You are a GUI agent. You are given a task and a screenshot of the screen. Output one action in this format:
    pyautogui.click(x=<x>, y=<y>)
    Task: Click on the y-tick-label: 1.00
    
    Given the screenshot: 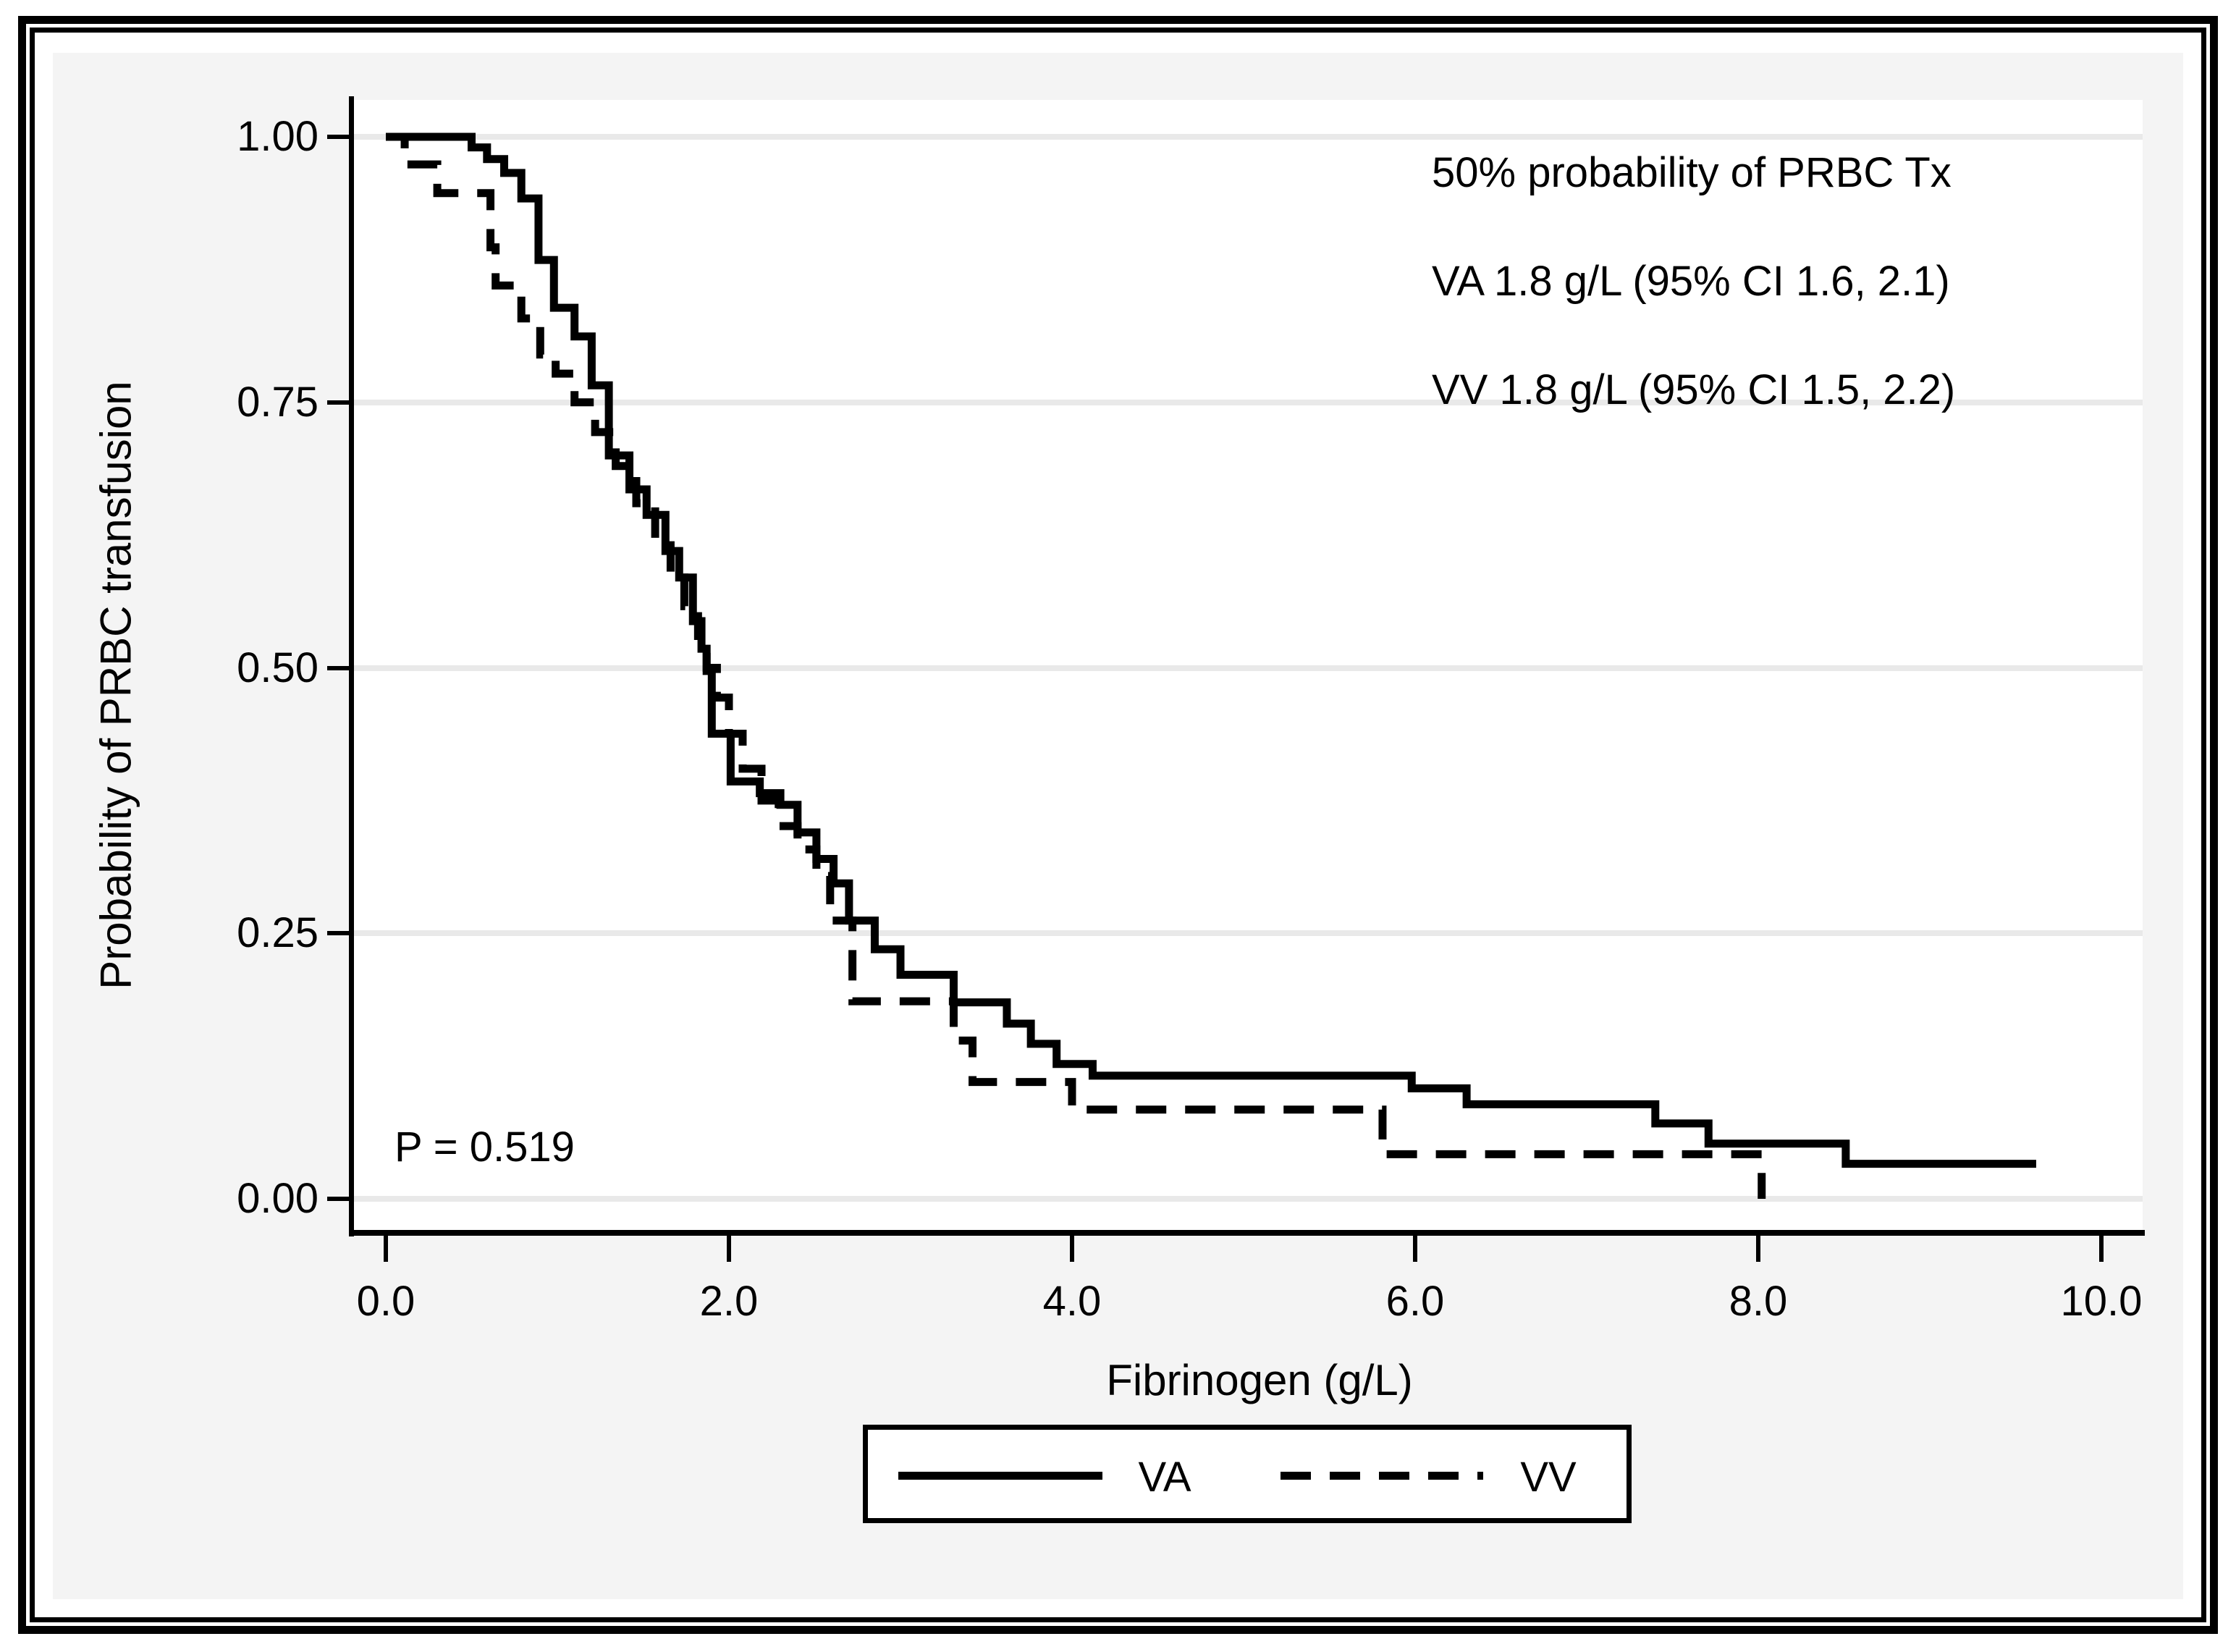 What is the action you would take?
    pyautogui.click(x=277, y=136)
    